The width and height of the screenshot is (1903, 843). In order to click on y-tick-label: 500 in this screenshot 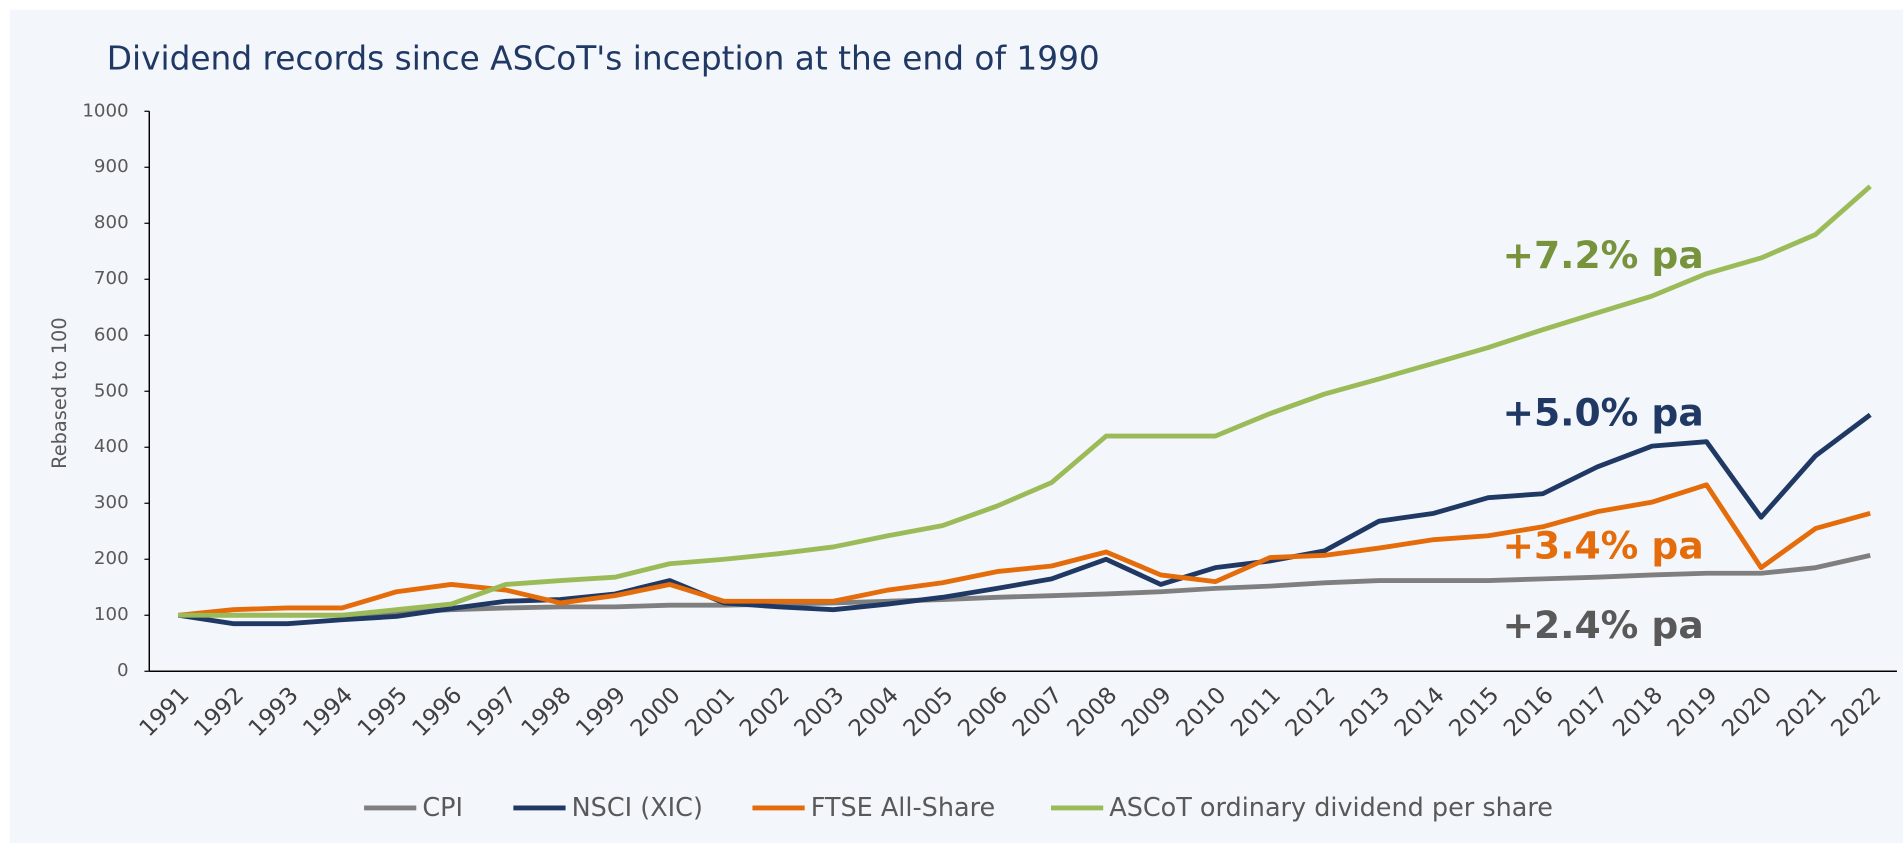, I will do `click(111, 390)`.